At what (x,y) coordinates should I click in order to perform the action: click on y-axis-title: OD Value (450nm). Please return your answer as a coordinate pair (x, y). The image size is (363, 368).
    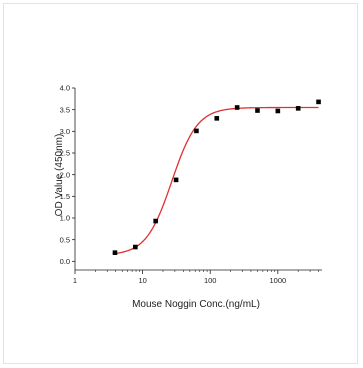
    Looking at the image, I should click on (59, 175).